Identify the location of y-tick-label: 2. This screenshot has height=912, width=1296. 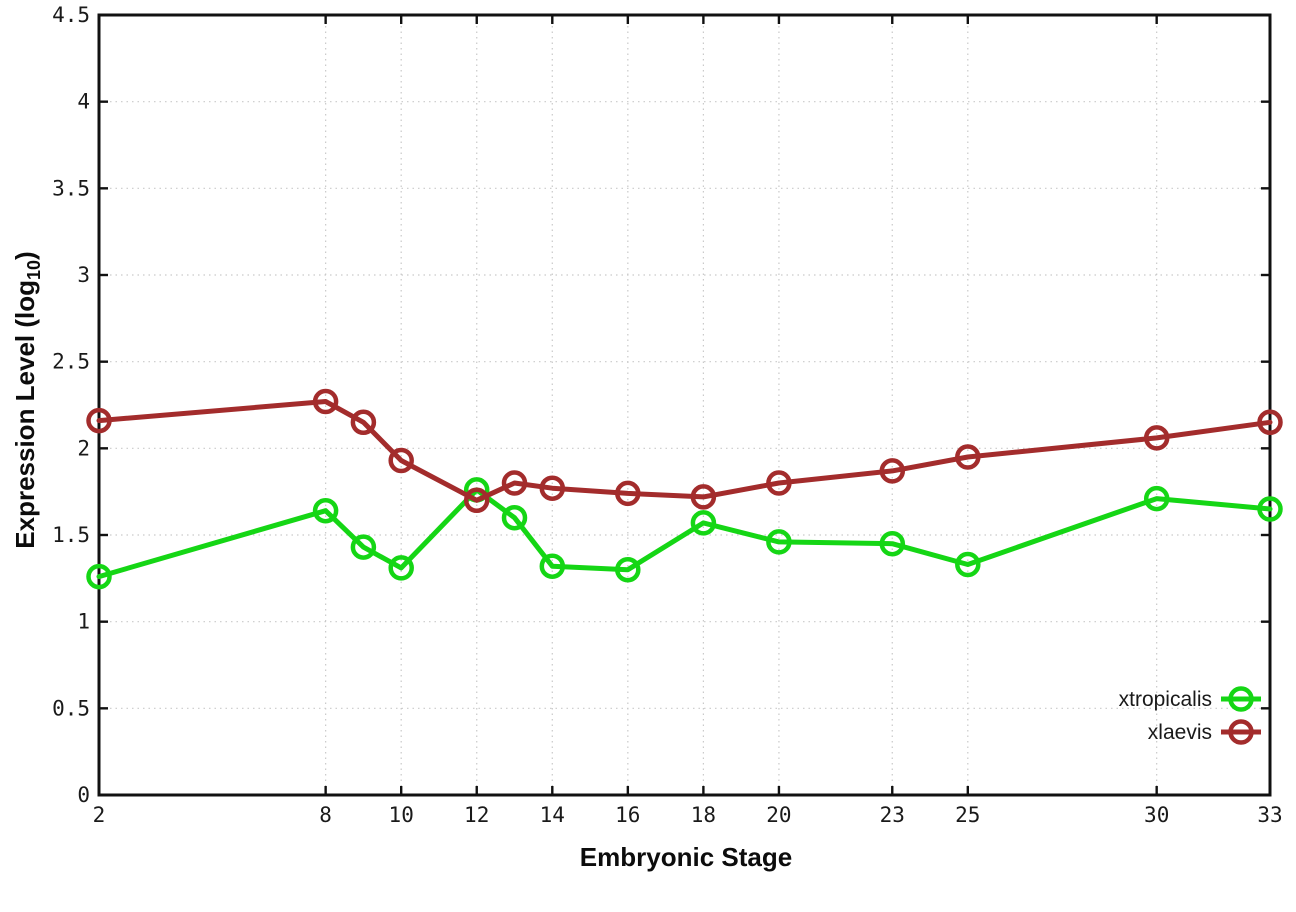
(83, 448).